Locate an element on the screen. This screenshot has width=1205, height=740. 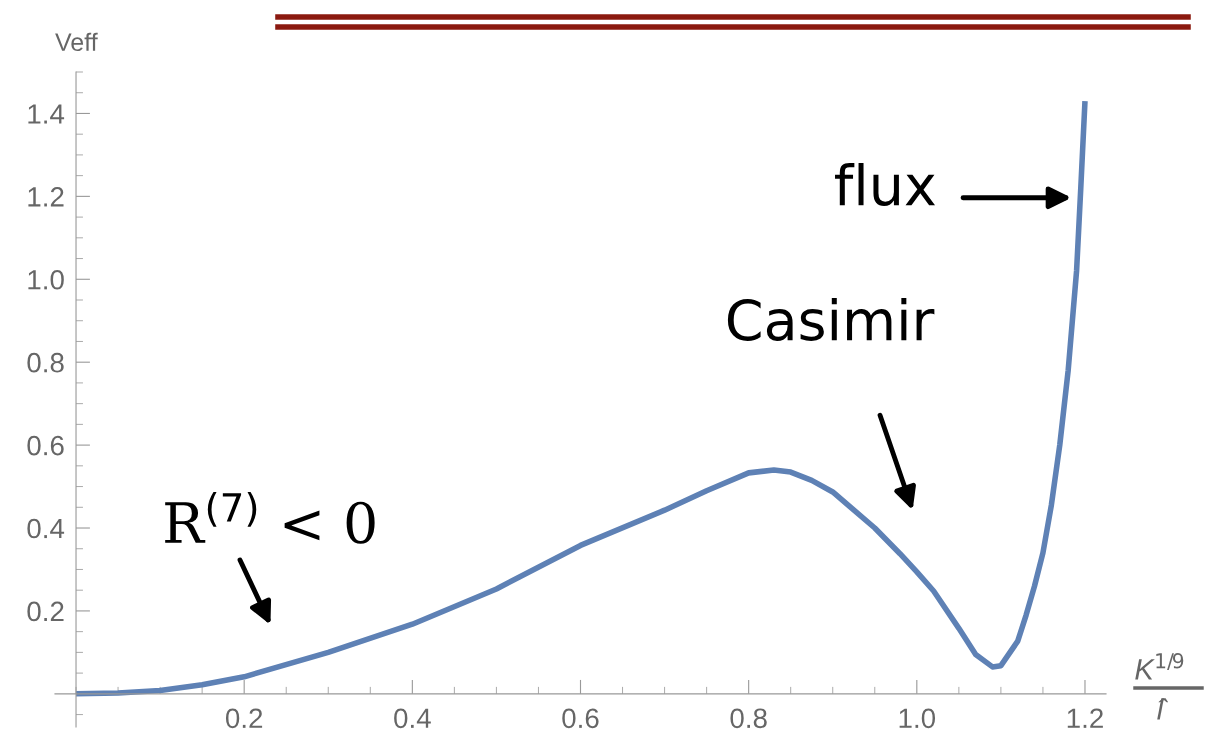
x-tick-label: 0.2 is located at coordinates (244, 718).